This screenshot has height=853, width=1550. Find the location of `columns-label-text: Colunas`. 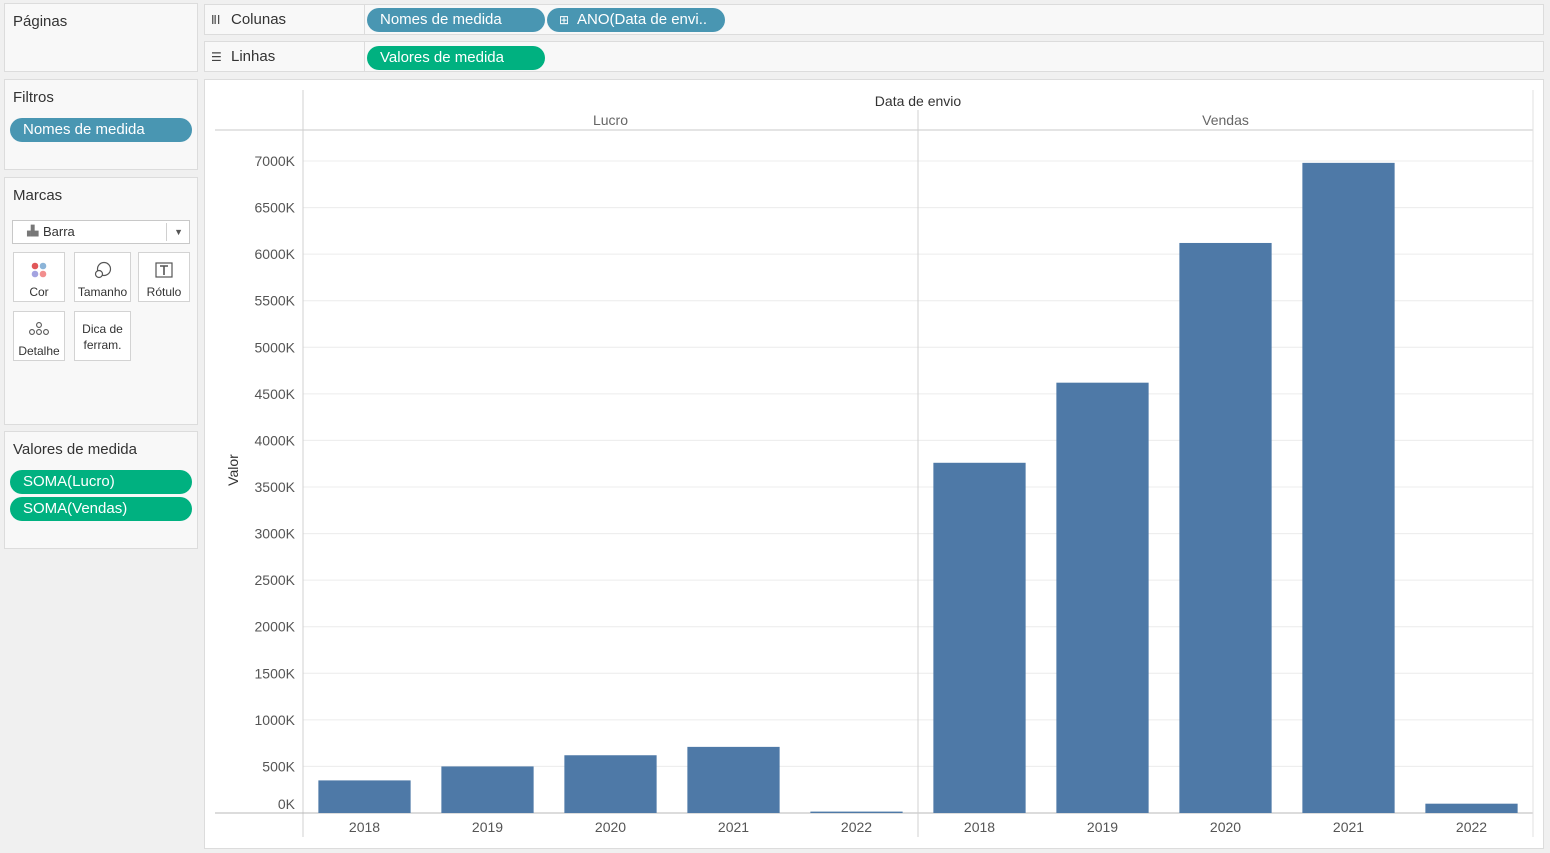

columns-label-text: Colunas is located at coordinates (259, 19).